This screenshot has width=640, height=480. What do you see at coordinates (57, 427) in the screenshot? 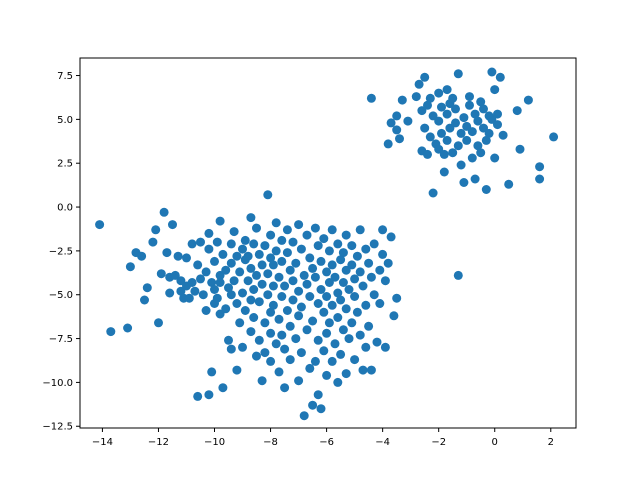
I see `y-tick-label: −12.5` at bounding box center [57, 427].